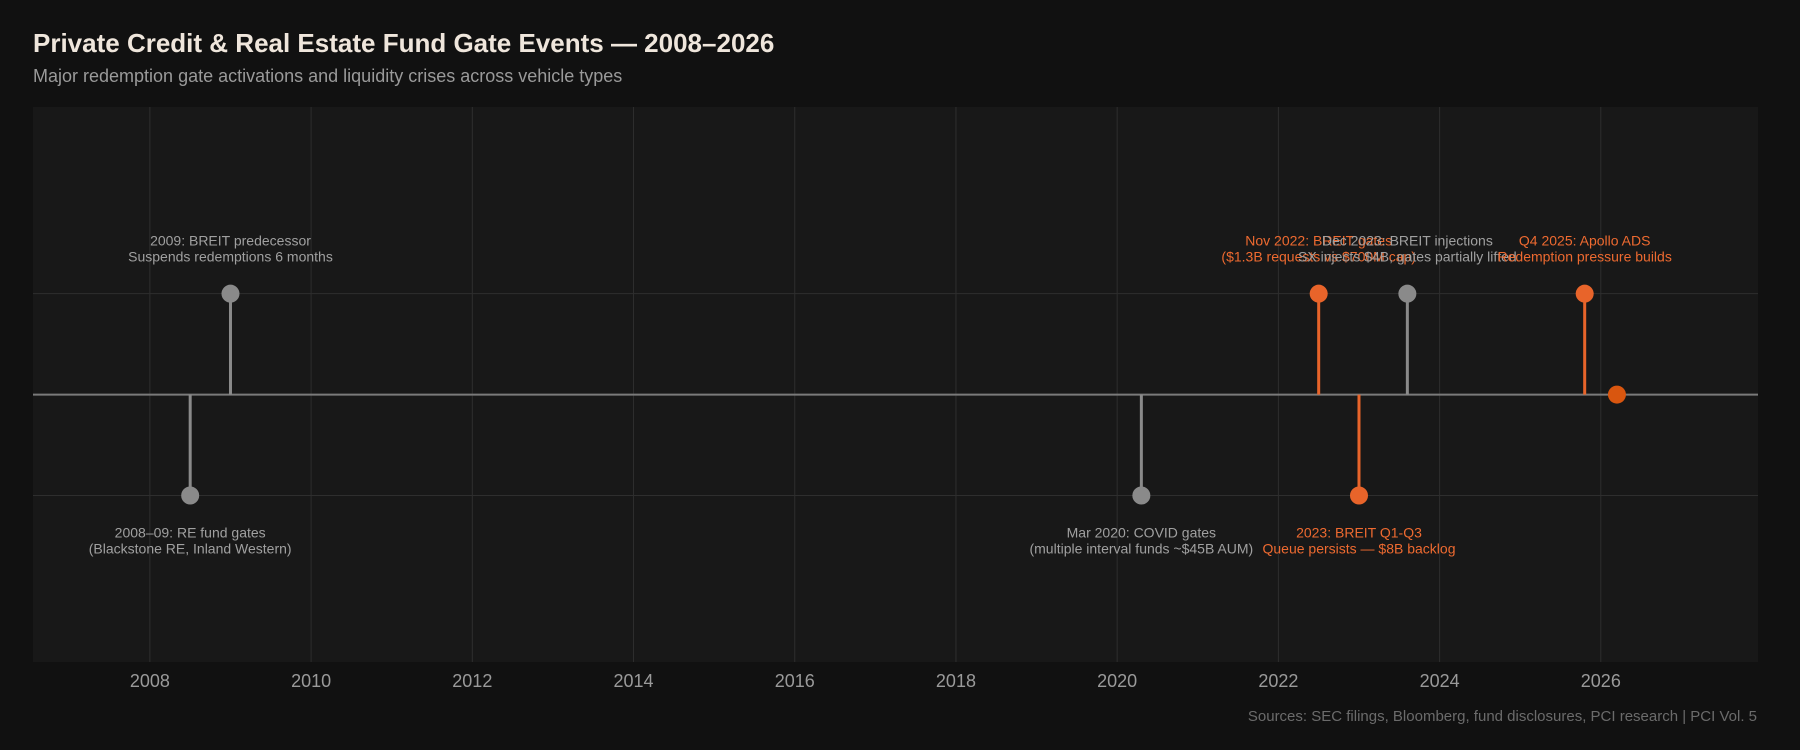  What do you see at coordinates (634, 681) in the screenshot?
I see `x-tick-label-2014: 2014` at bounding box center [634, 681].